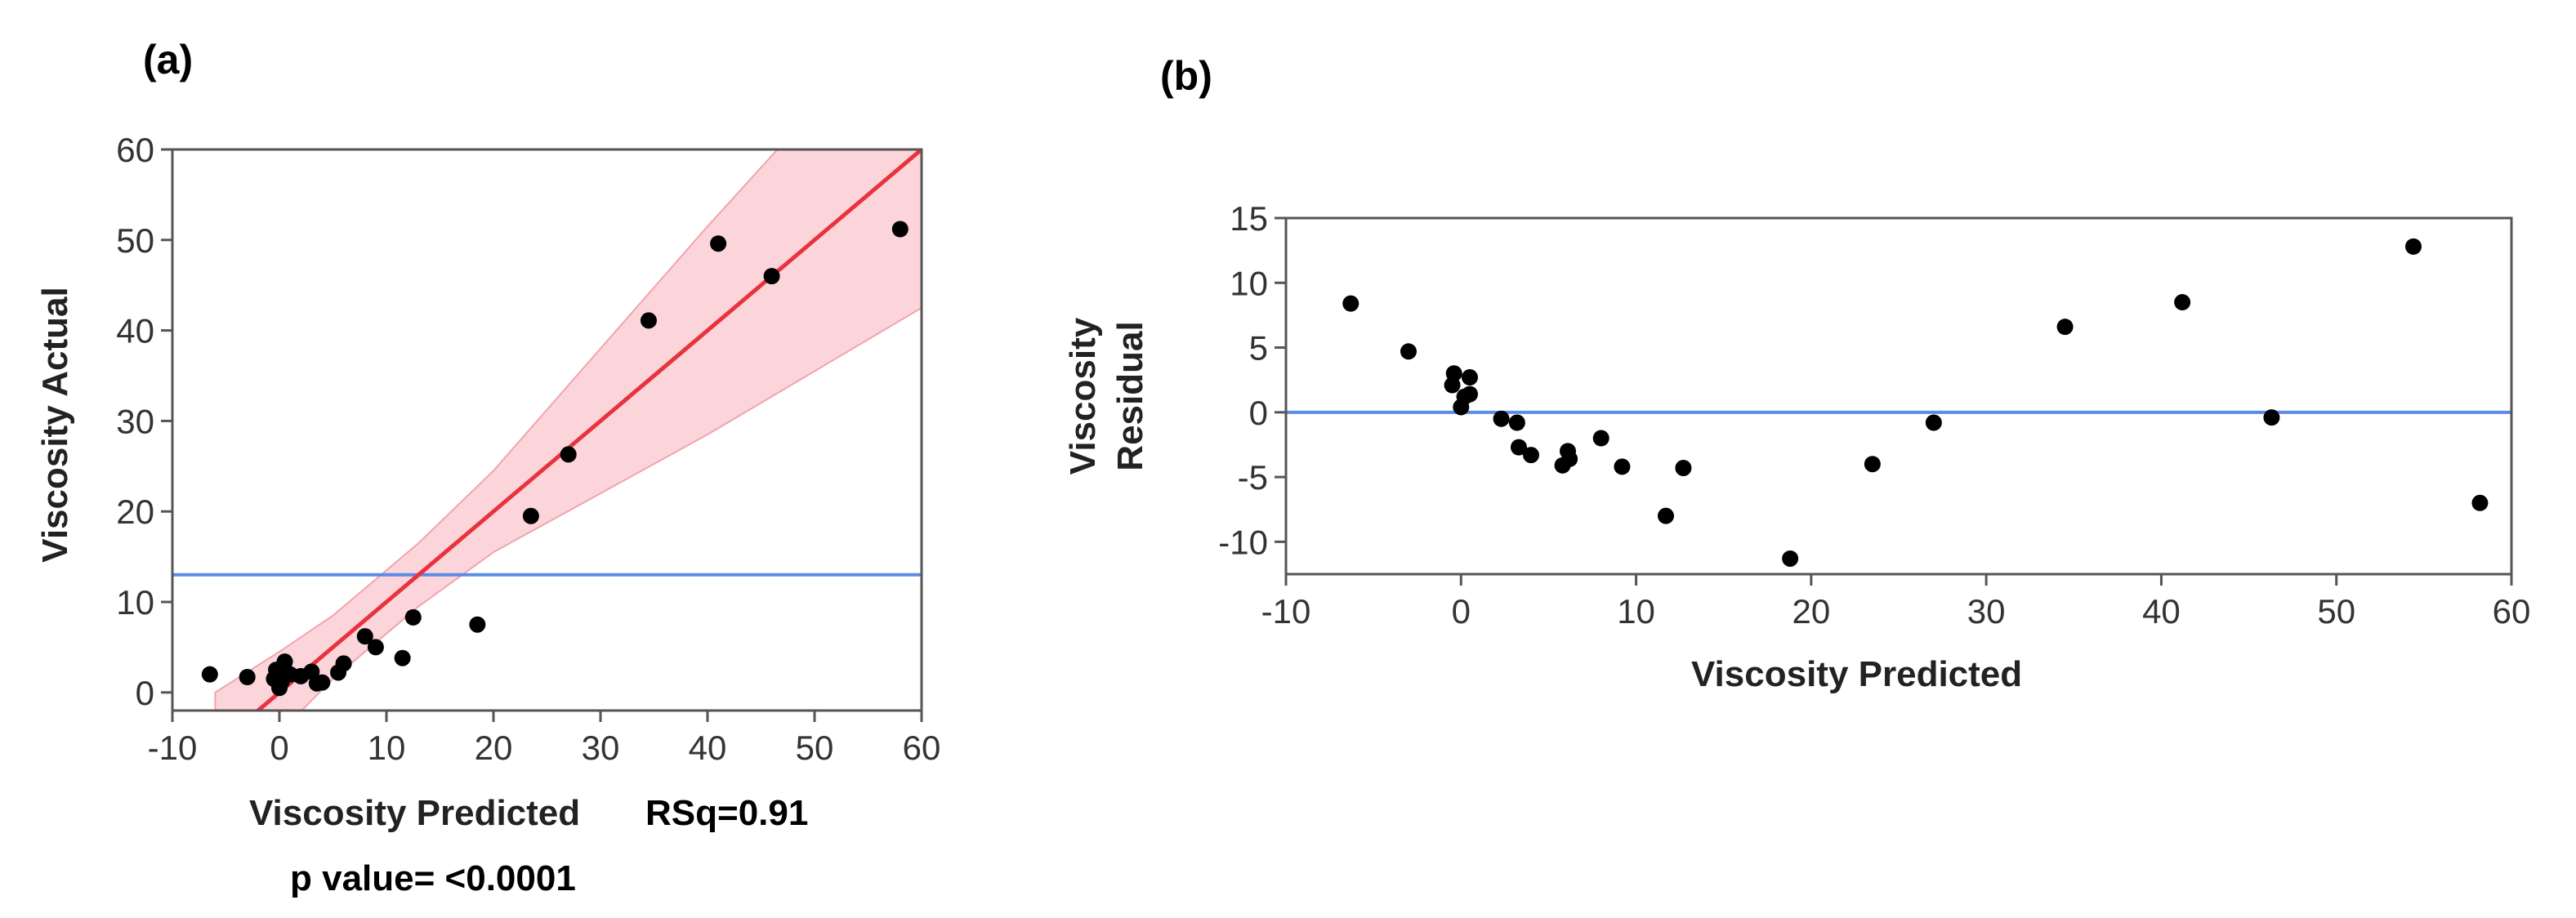 The image size is (2576, 918). Describe the element at coordinates (1253, 477) in the screenshot. I see `y-tick-label: -5` at that location.